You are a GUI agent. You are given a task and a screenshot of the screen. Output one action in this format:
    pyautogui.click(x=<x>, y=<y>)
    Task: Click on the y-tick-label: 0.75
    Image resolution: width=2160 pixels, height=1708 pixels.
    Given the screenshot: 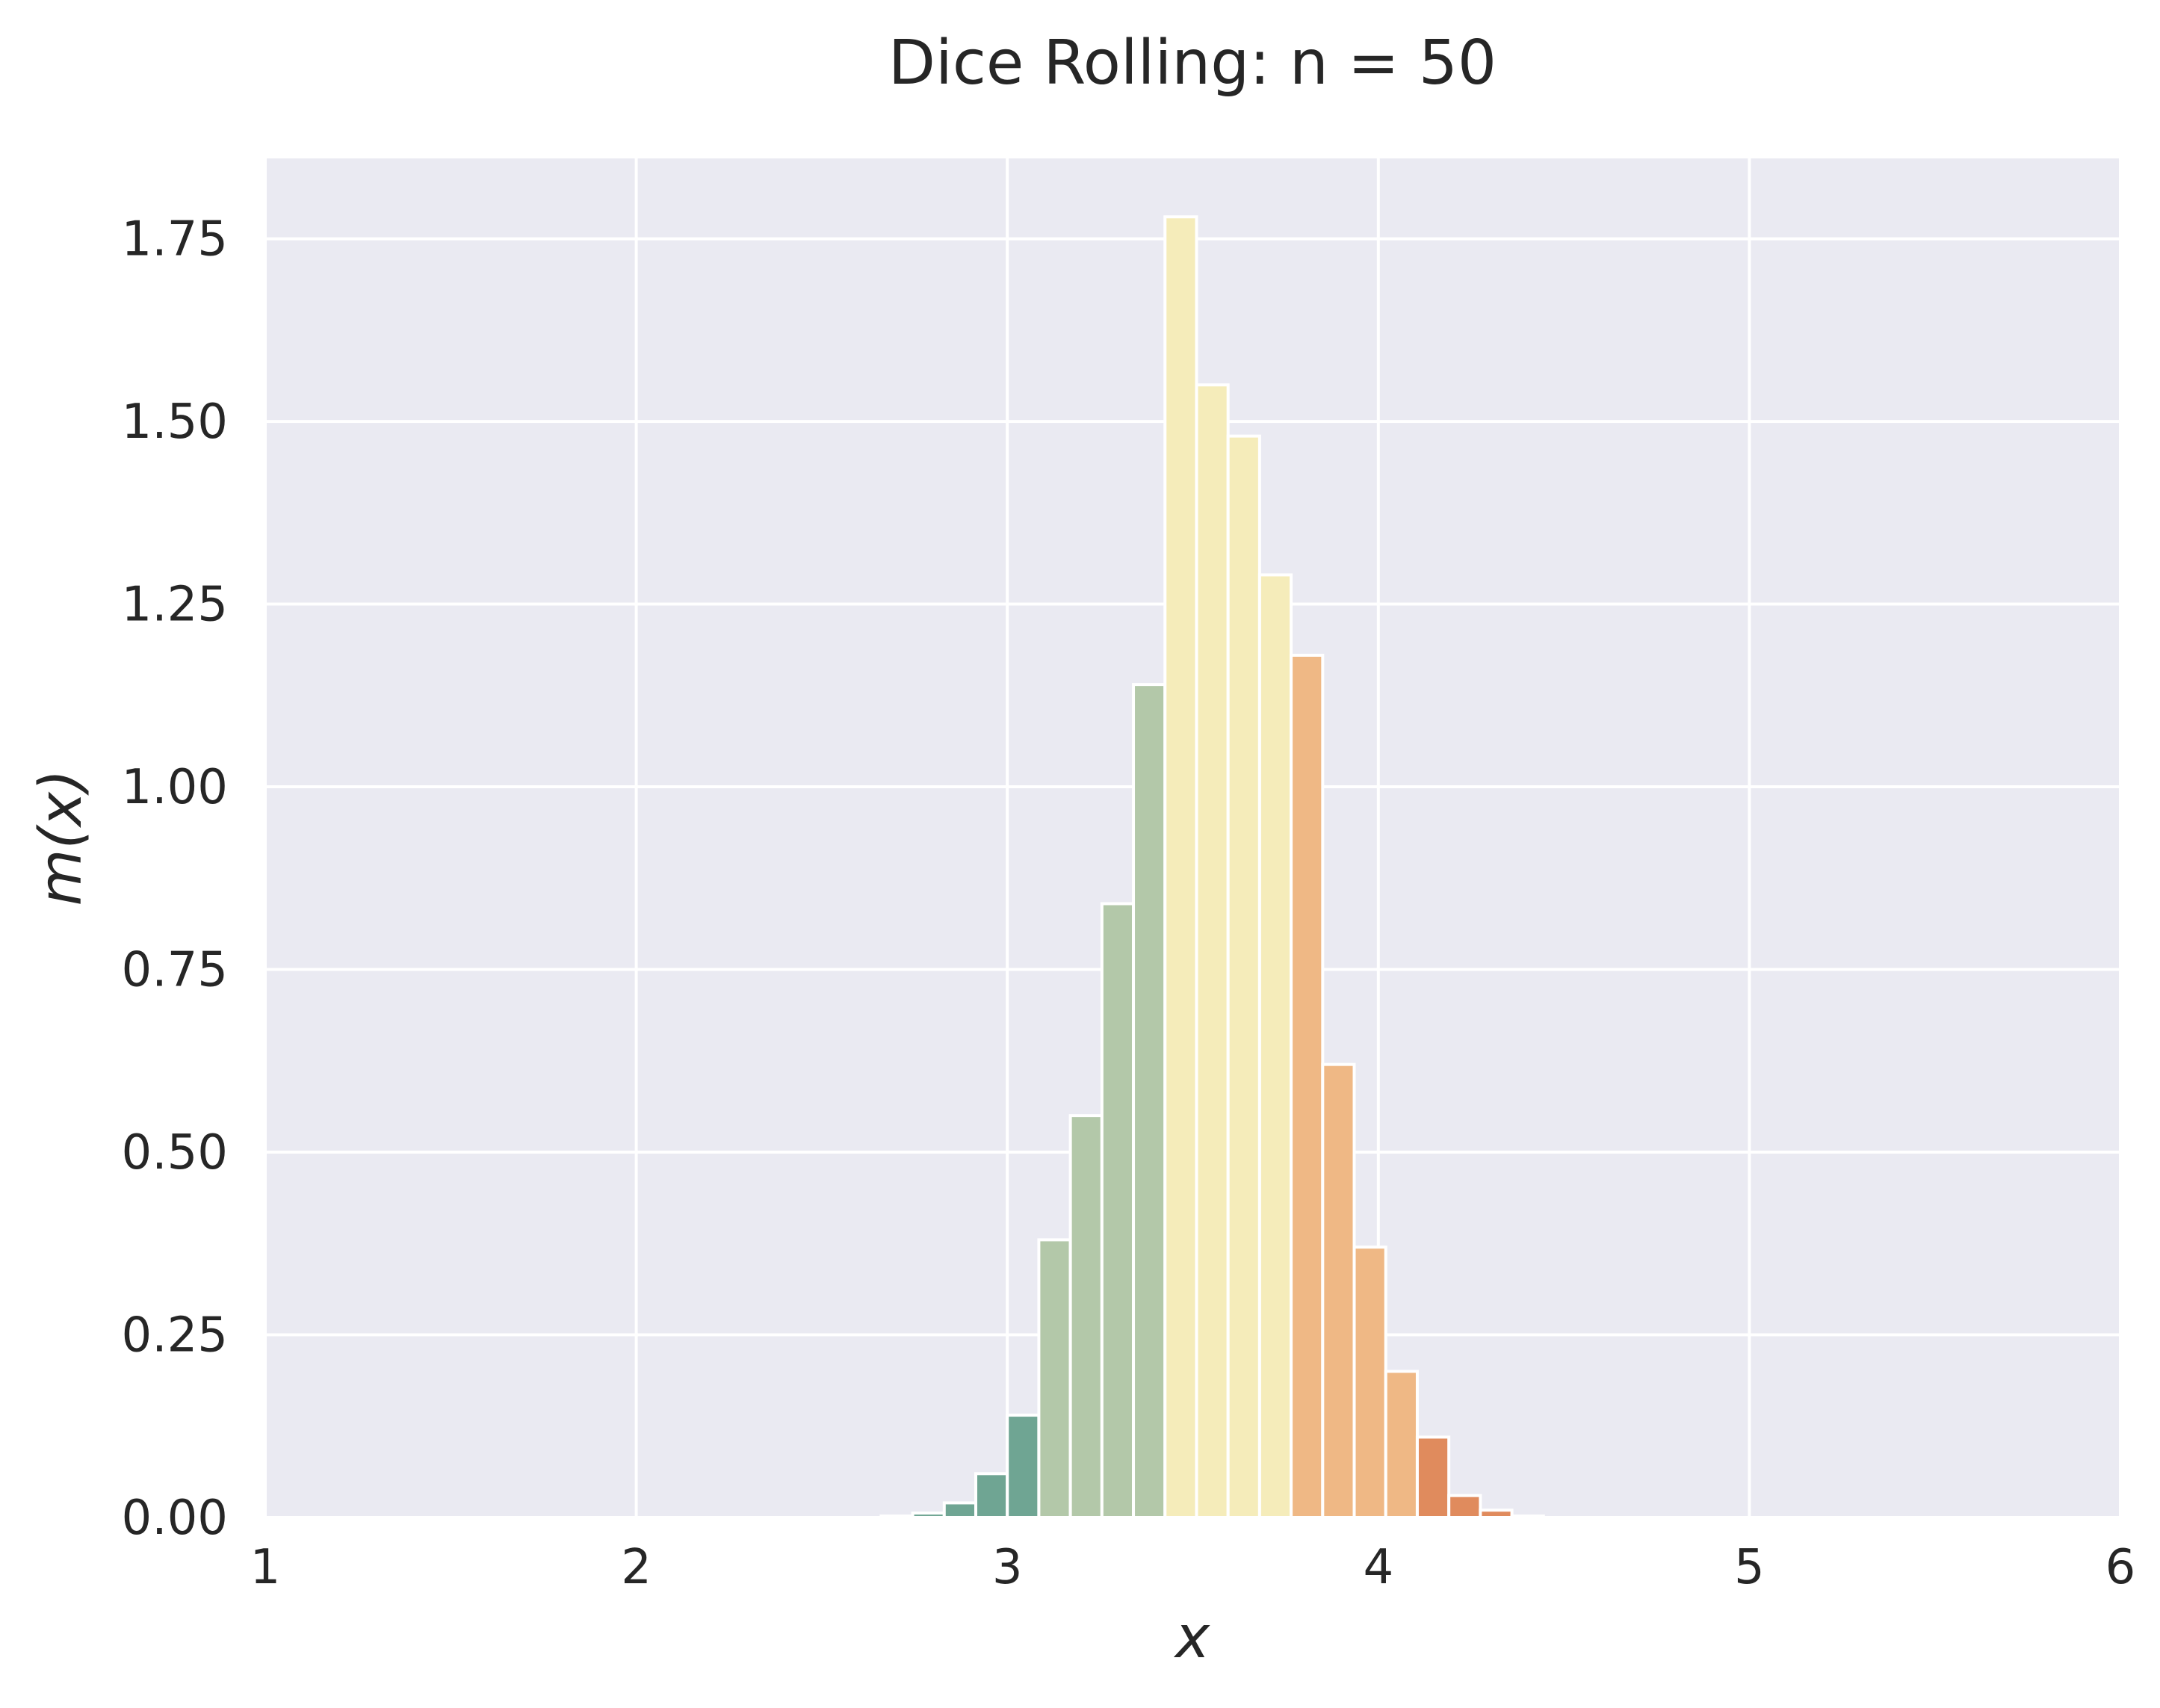 What is the action you would take?
    pyautogui.click(x=175, y=970)
    